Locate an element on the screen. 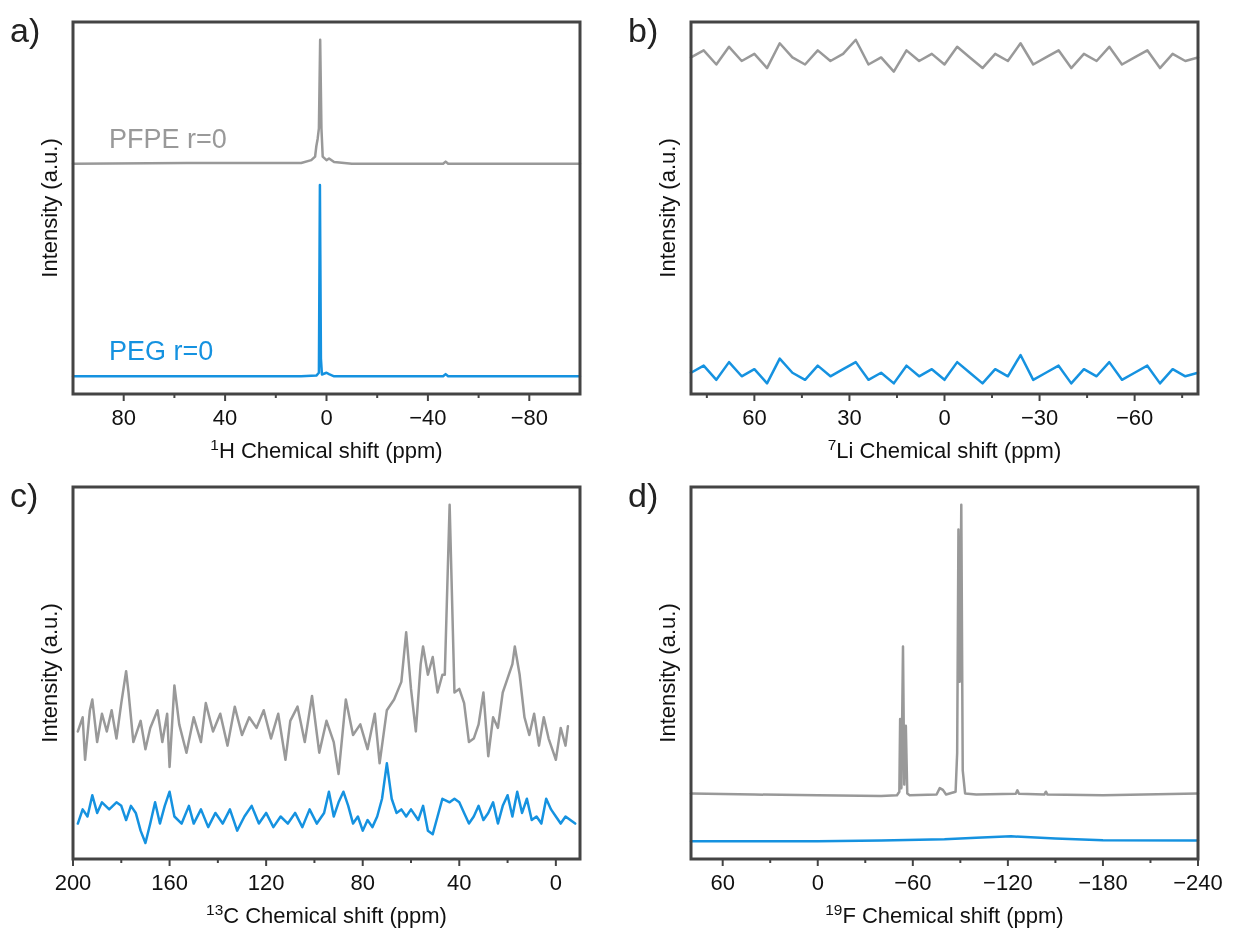 This screenshot has width=1252, height=946. x-axis-title: $^{13}$C Chemical shift (ppm) is located at coordinates (326, 914).